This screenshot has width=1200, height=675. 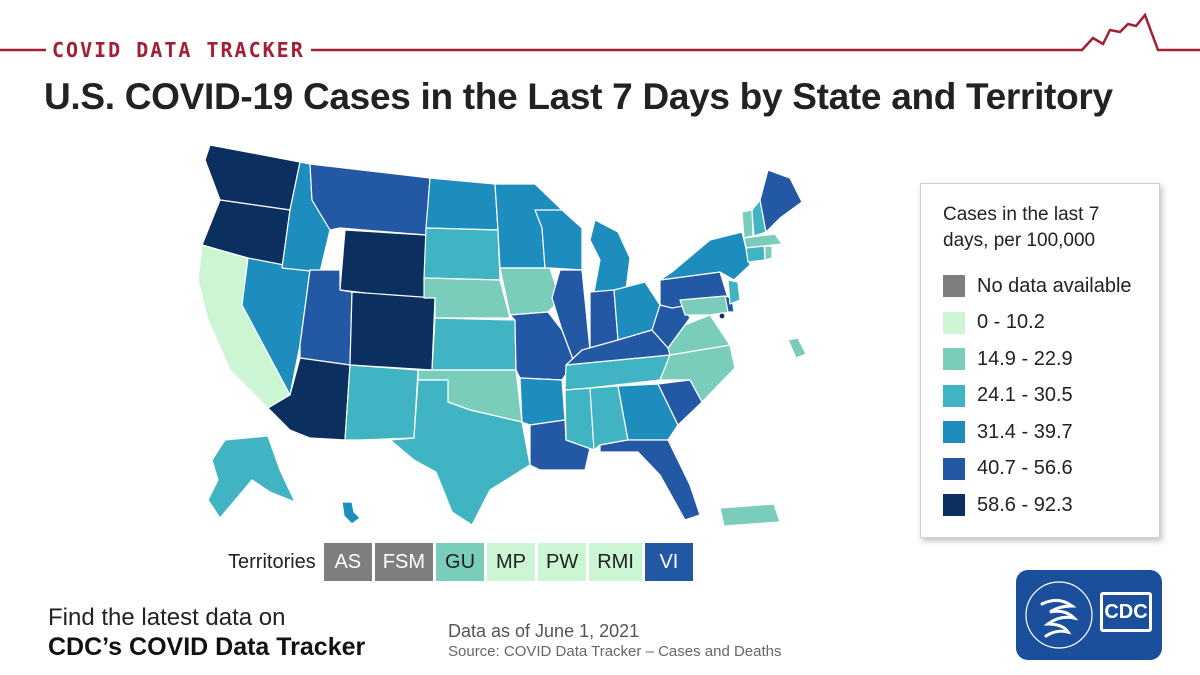 I want to click on legend-label: 24.1 - 30.5, so click(x=1025, y=395).